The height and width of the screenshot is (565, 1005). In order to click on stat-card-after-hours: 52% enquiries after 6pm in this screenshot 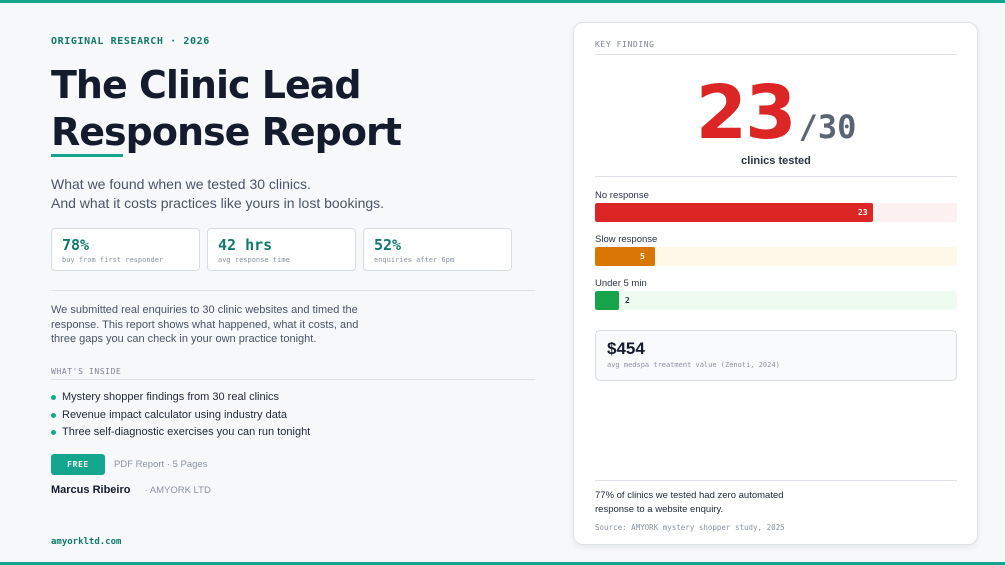, I will do `click(437, 249)`.